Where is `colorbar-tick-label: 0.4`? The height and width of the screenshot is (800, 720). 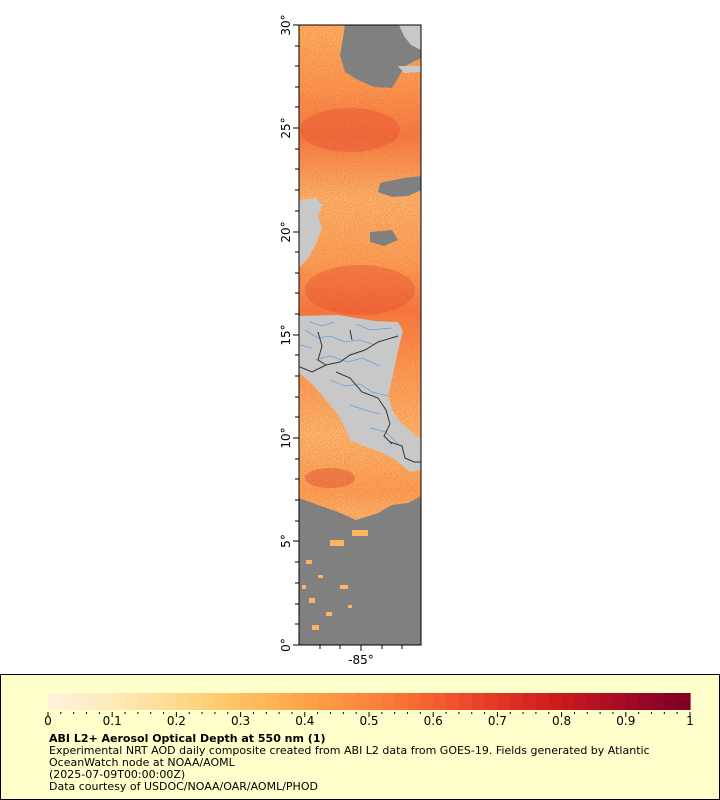
colorbar-tick-label: 0.4 is located at coordinates (304, 721).